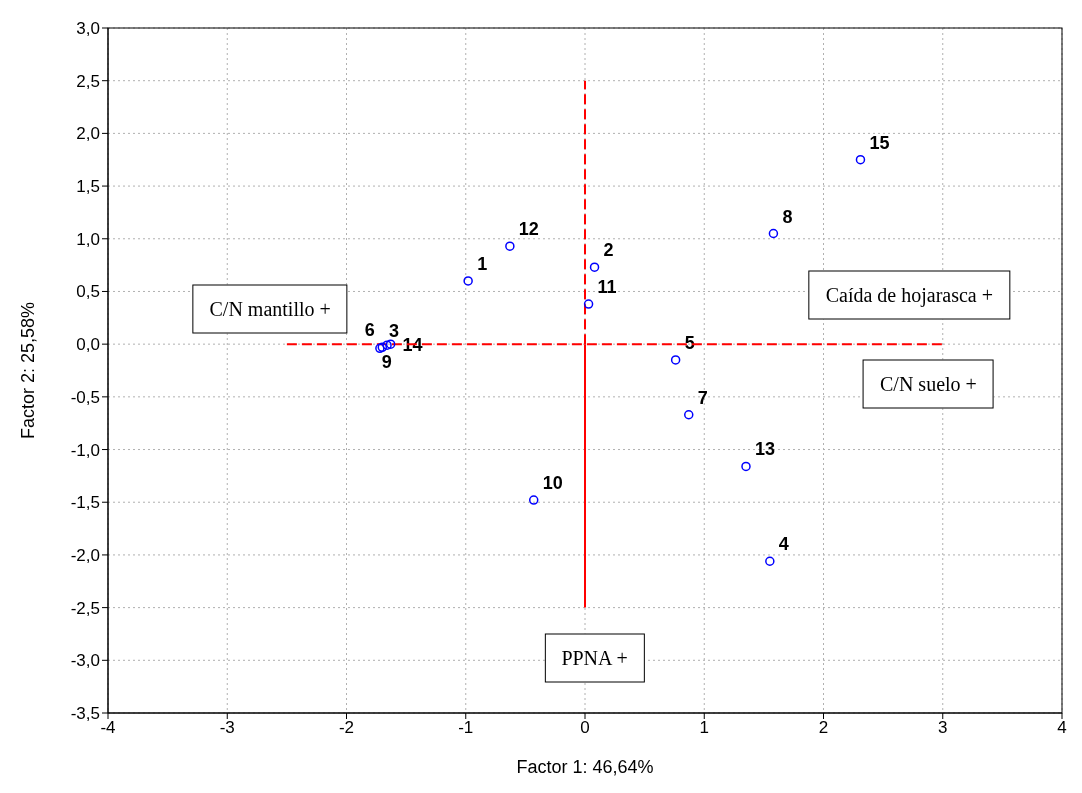  Describe the element at coordinates (85, 503) in the screenshot. I see `y-tick-label: -1,5` at that location.